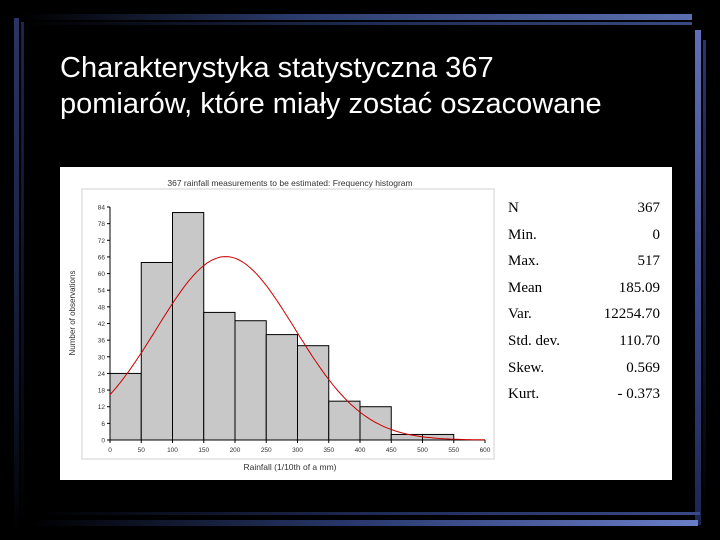 Image resolution: width=720 pixels, height=540 pixels. Describe the element at coordinates (103, 441) in the screenshot. I see `y-tick-label: 0` at that location.